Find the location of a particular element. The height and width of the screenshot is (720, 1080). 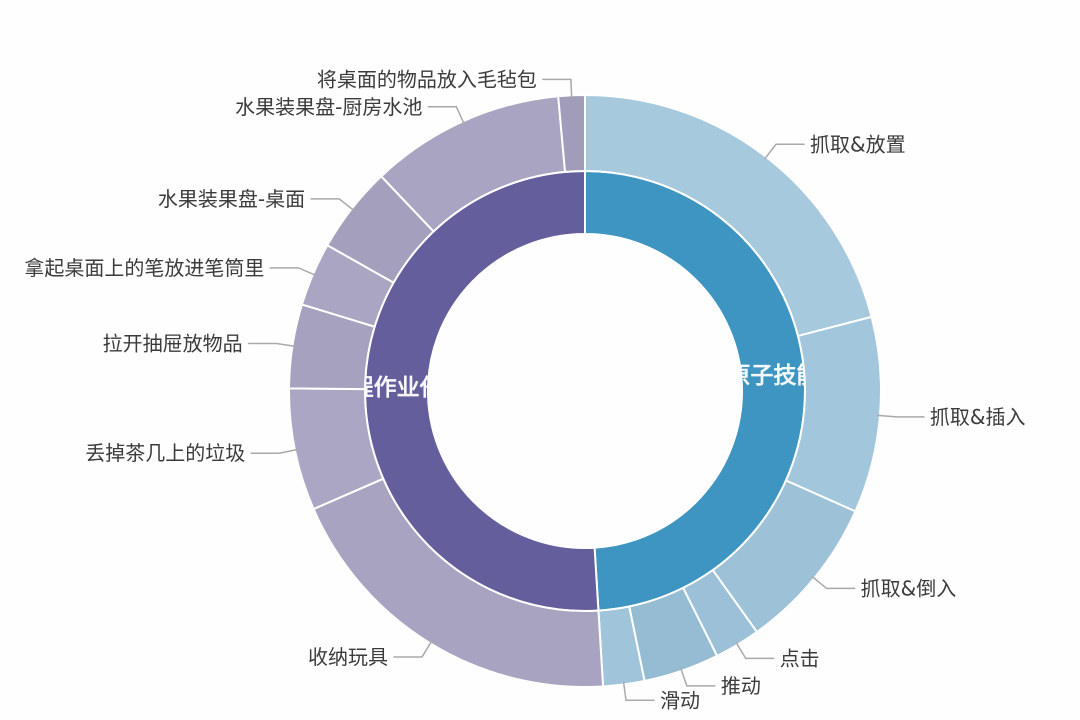

outer-ring-label-5: 滑动 is located at coordinates (680, 700).